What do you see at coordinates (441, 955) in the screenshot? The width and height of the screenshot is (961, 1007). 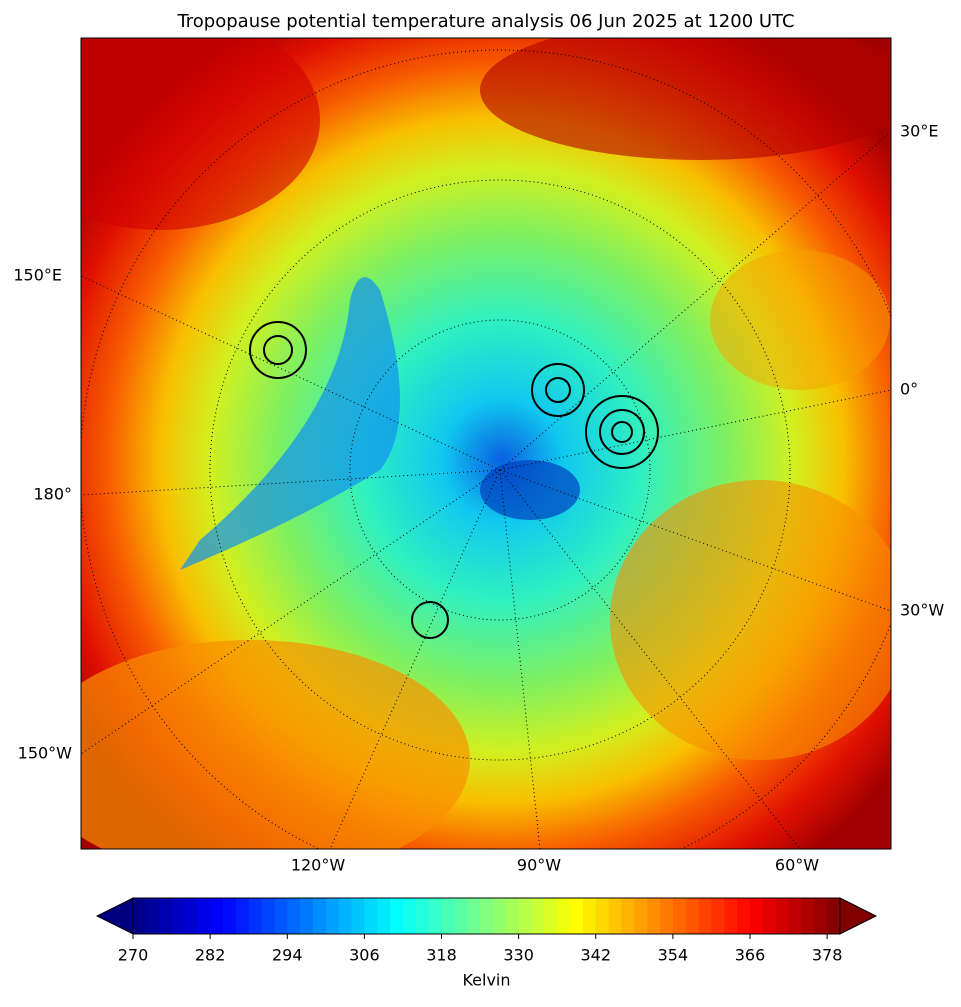 I see `colorbar-tick-label: 318` at bounding box center [441, 955].